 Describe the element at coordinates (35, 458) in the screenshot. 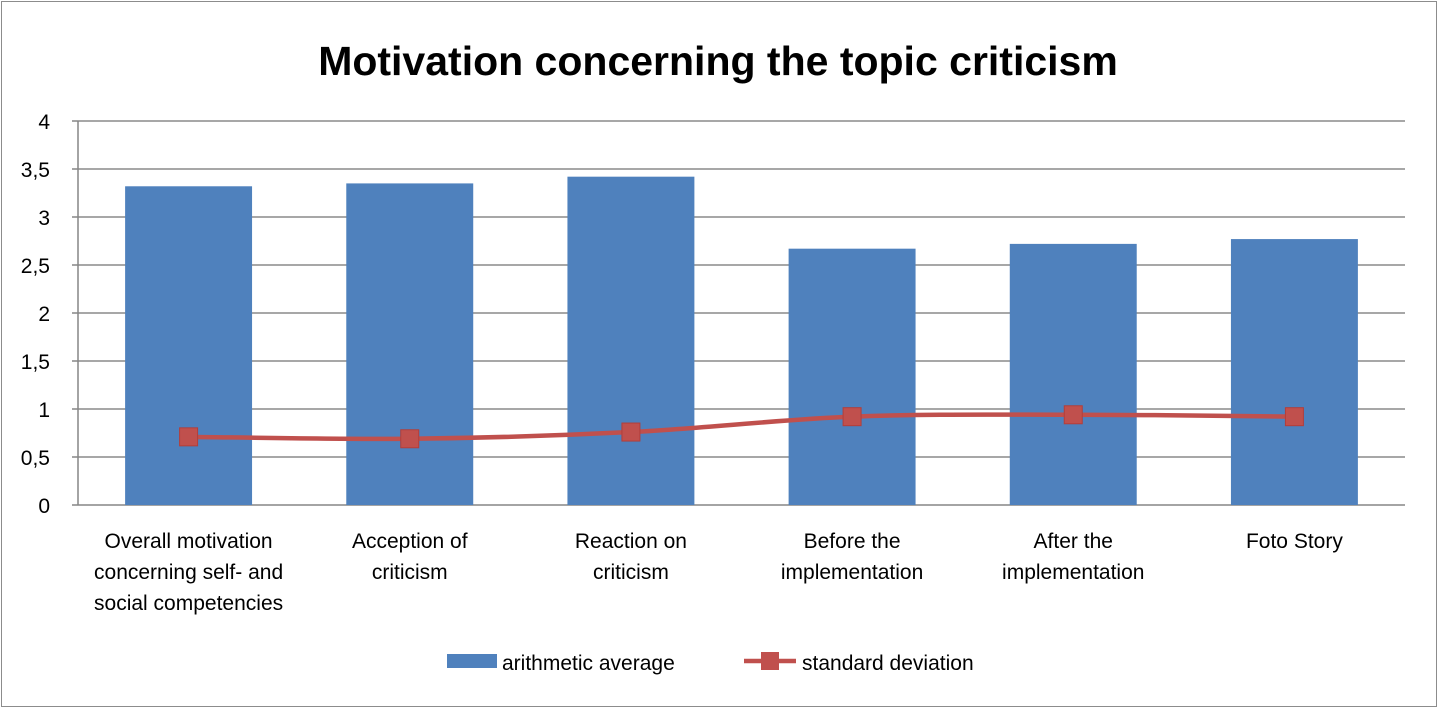

I see `y-tick-label: 0,5` at that location.